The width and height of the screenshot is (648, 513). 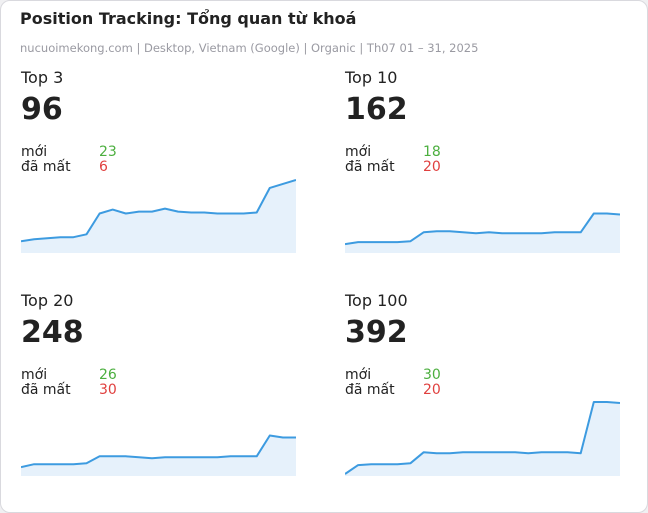 What do you see at coordinates (432, 152) in the screenshot?
I see `new-count: 18` at bounding box center [432, 152].